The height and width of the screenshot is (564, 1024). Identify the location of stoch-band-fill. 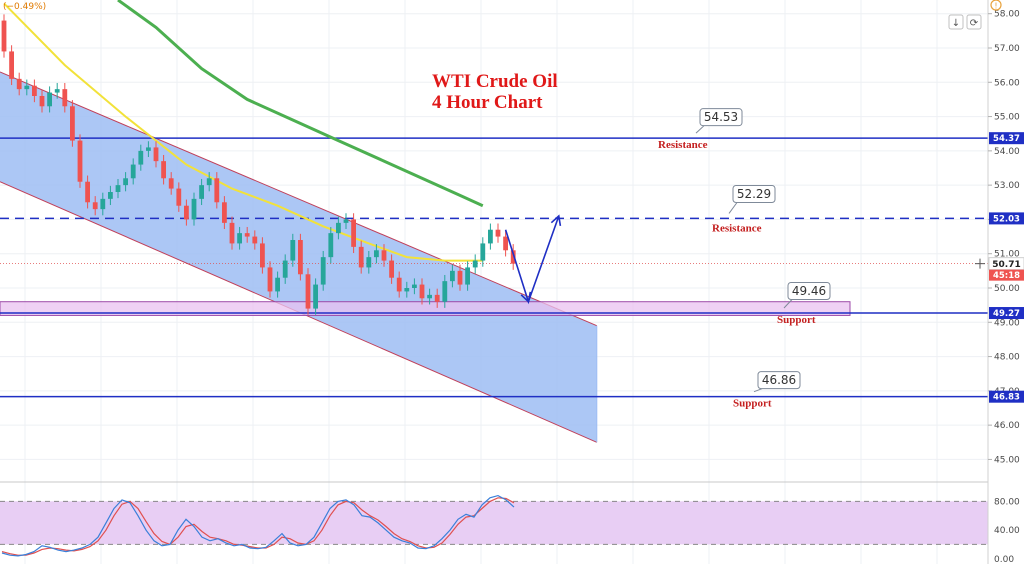
(494, 523).